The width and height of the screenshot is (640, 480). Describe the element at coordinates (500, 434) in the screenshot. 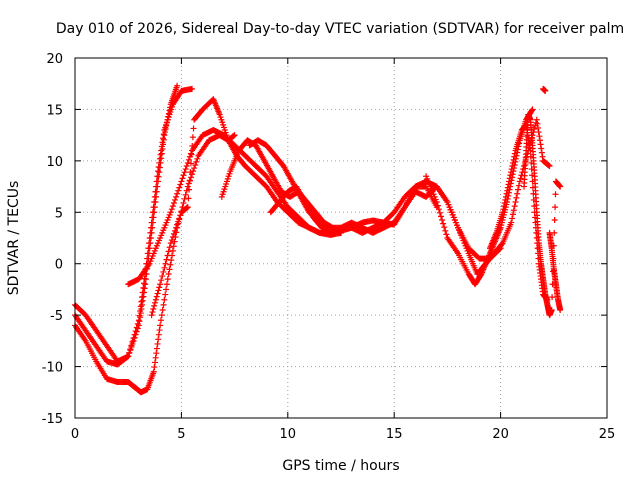

I see `x-tick-label: 20` at that location.